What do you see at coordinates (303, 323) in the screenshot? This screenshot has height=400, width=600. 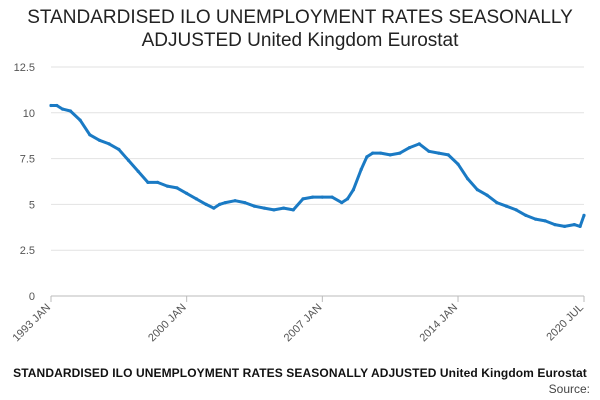 I see `x-tick-label: 2007 JAN` at bounding box center [303, 323].